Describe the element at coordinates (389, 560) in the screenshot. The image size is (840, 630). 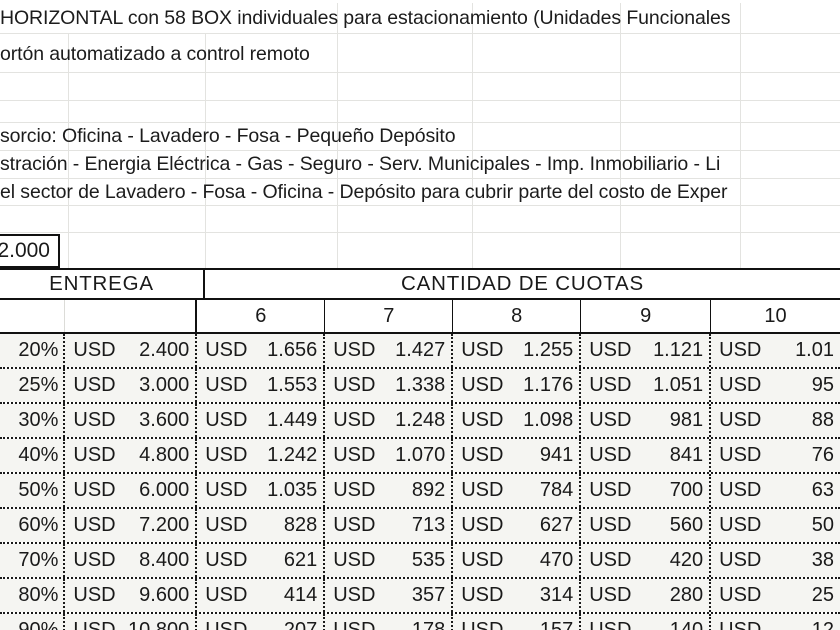
I see `cell-cuota-7: USD 535` at that location.